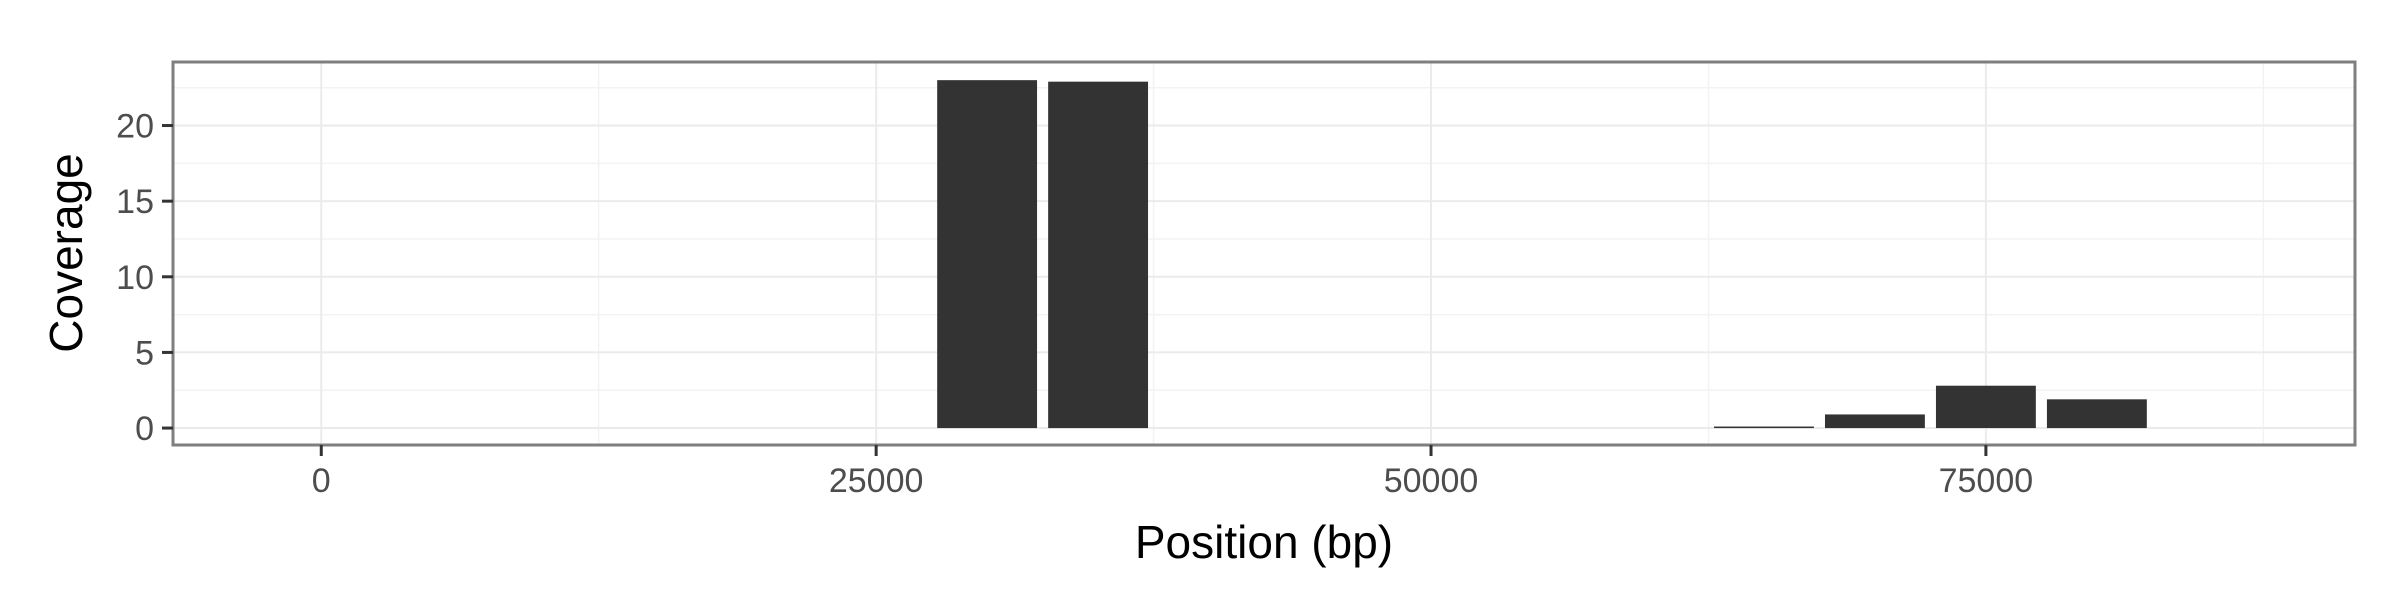 The width and height of the screenshot is (2400, 600). What do you see at coordinates (876, 481) in the screenshot?
I see `x-tick-label: 25000` at bounding box center [876, 481].